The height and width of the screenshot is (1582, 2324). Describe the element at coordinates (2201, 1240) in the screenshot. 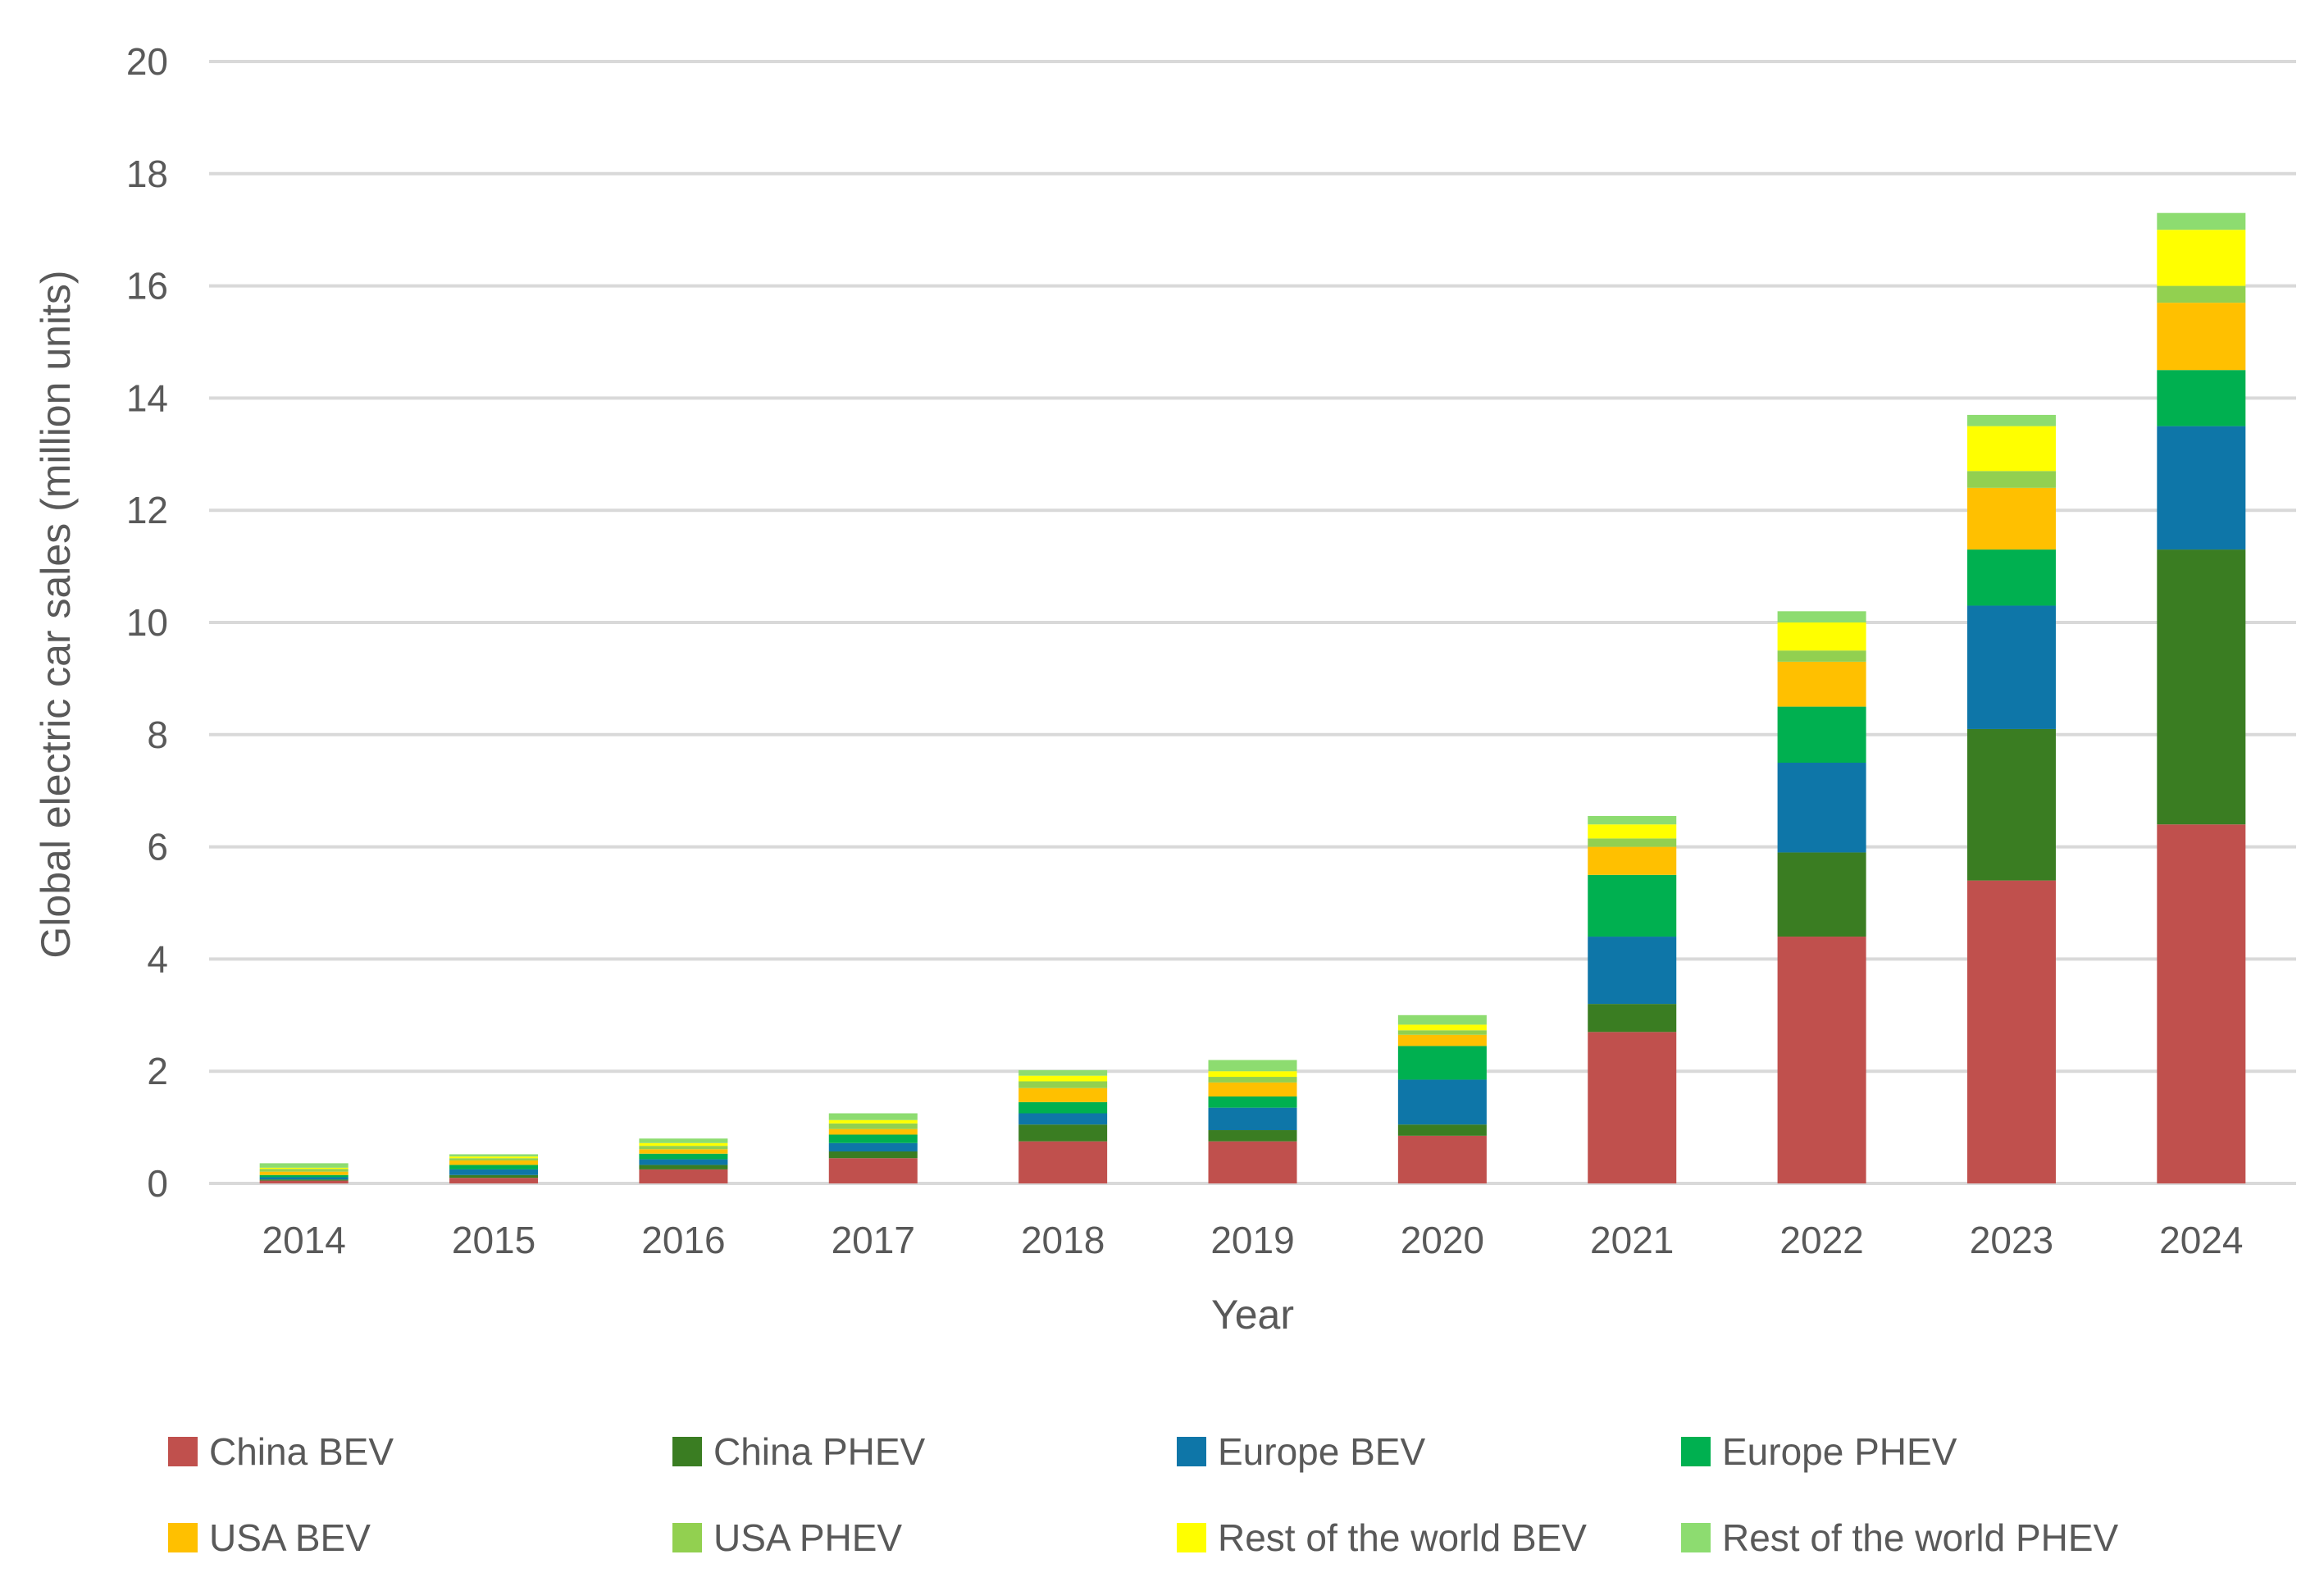

I see `x-tick-label: 2024` at that location.